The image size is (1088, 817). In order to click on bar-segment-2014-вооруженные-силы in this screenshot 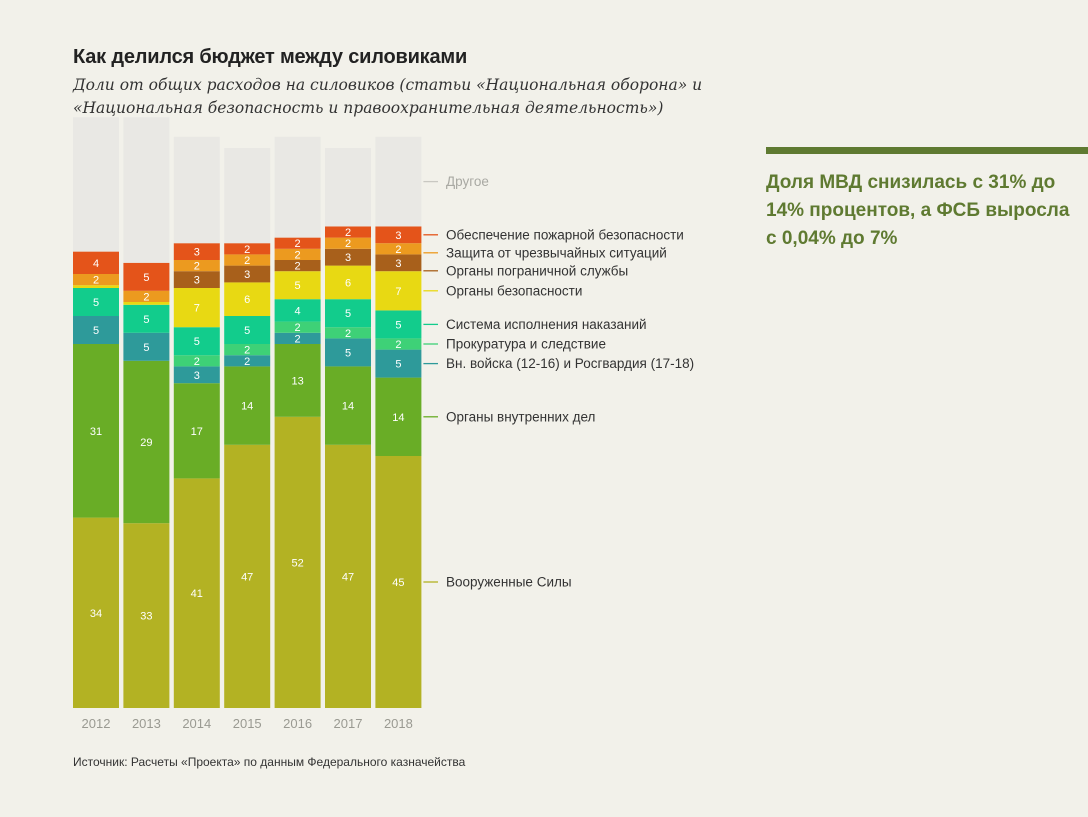, I will do `click(196, 593)`.